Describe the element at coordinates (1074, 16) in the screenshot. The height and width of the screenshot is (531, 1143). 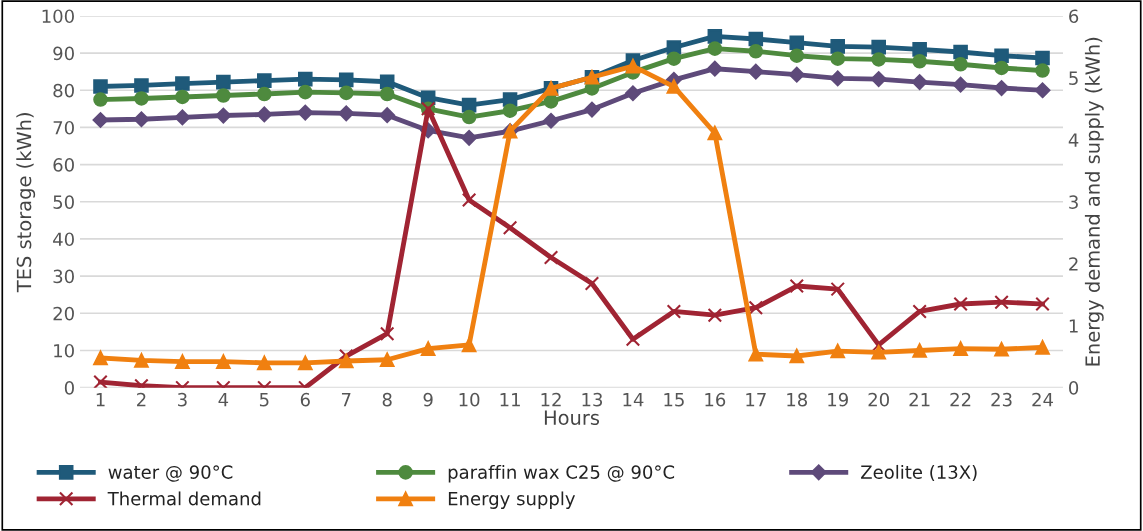
I see `y2-tick-label: 6` at that location.